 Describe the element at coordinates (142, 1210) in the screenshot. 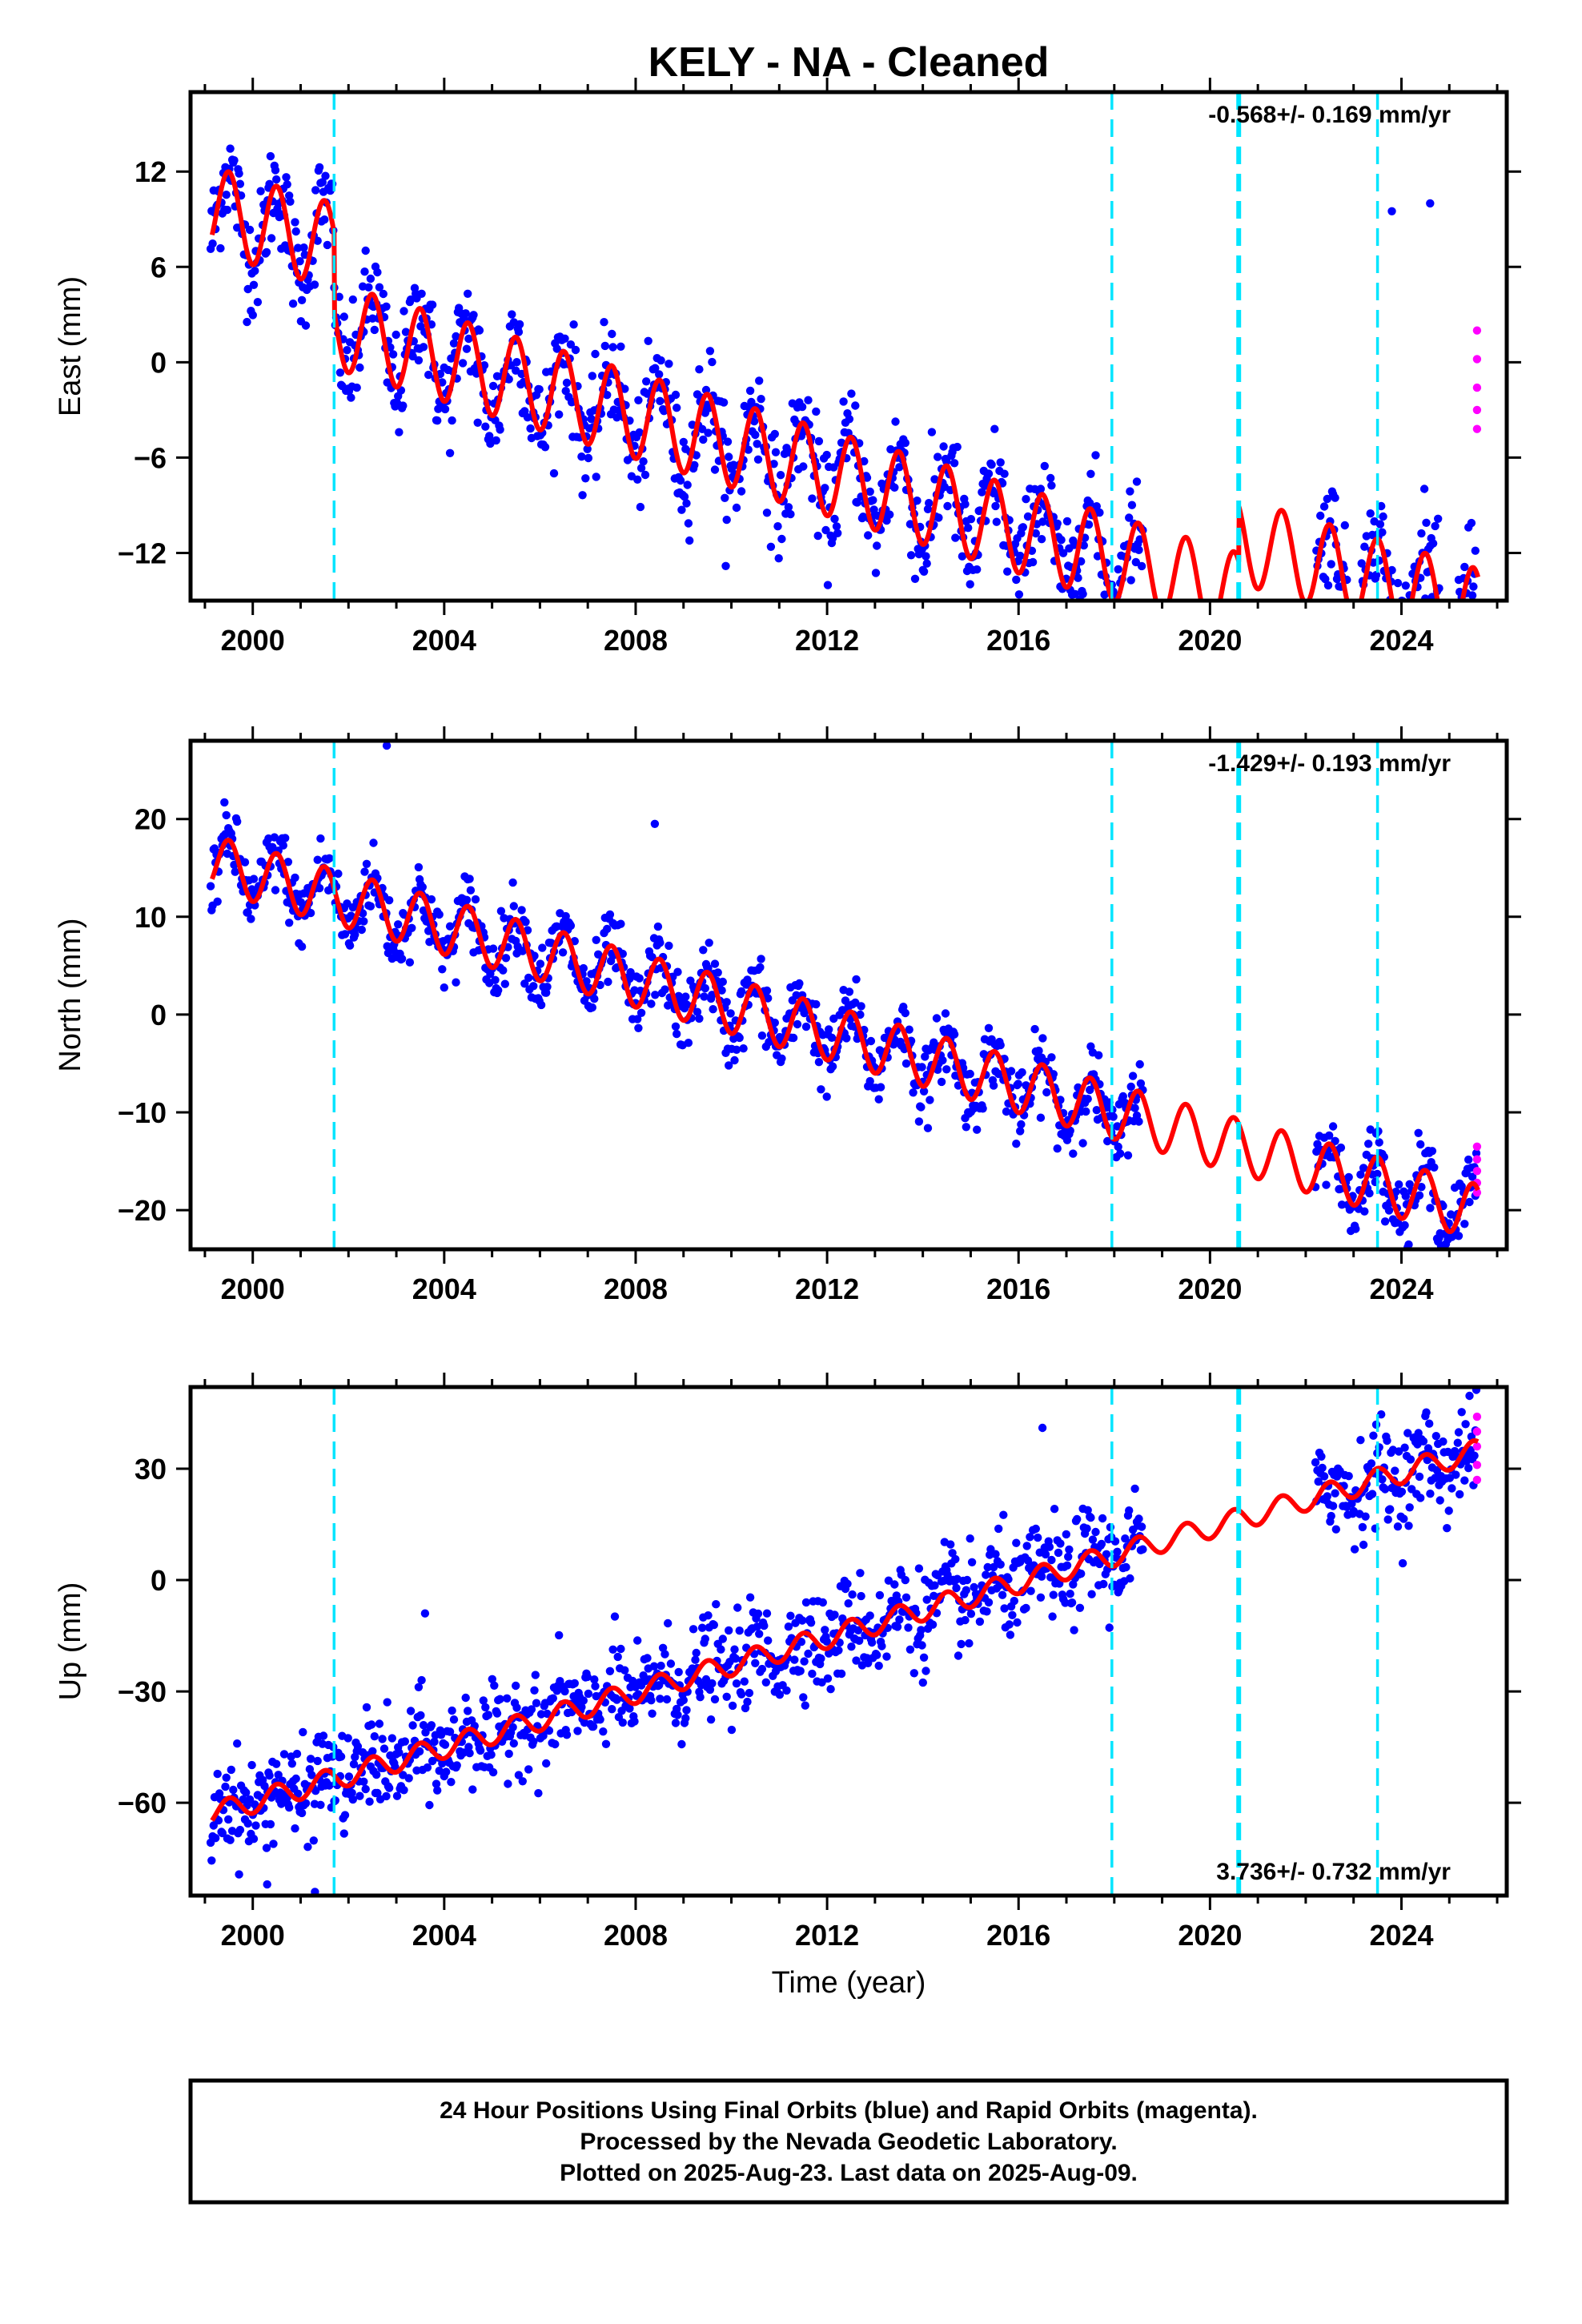

I see `north-y-tick-label: −20` at that location.